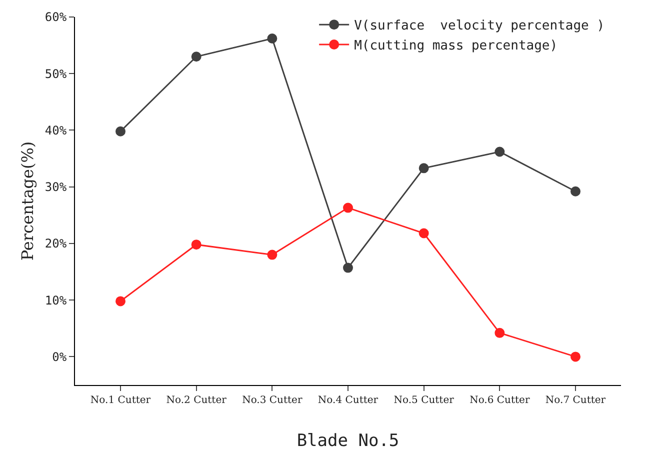 The height and width of the screenshot is (455, 651). I want to click on x-tick-label: No.4 Cutter, so click(348, 400).